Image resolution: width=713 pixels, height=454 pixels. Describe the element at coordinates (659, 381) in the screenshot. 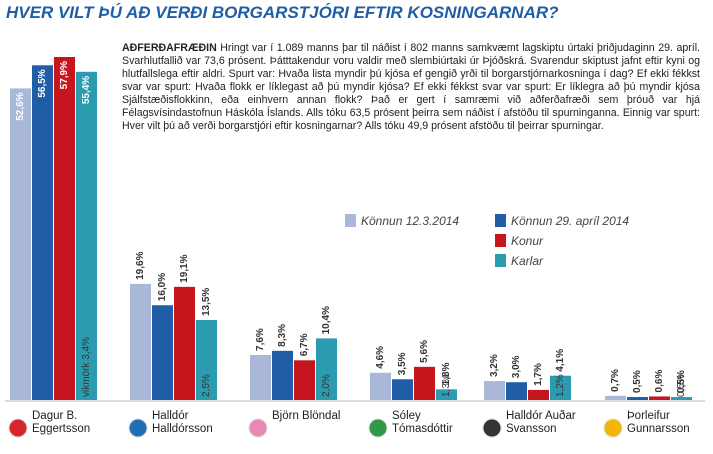

I see `value-label: 0,6%` at that location.